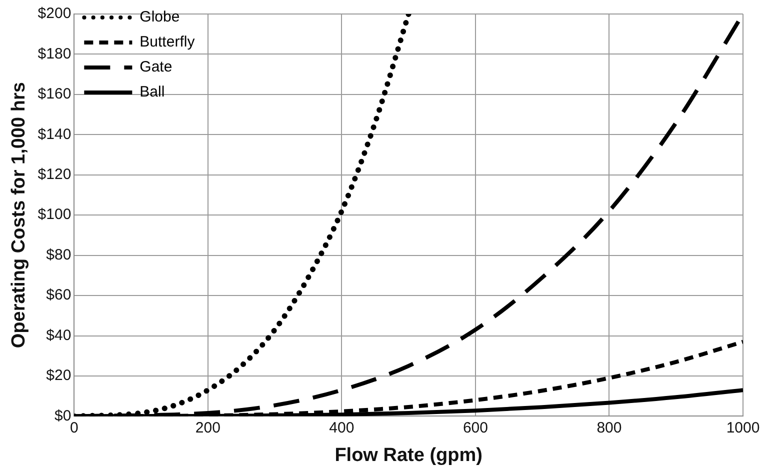 The height and width of the screenshot is (473, 769). I want to click on x-tick-label: 200, so click(207, 427).